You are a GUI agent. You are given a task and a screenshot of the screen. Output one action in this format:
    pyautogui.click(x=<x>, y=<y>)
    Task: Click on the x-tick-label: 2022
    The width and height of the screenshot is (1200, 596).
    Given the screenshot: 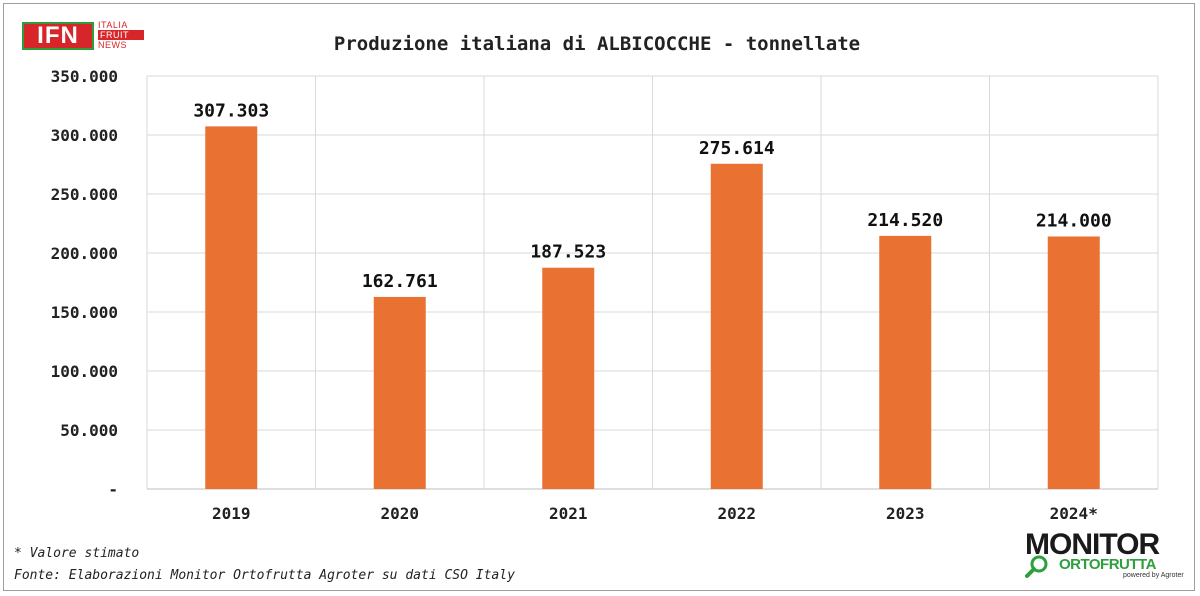 What is the action you would take?
    pyautogui.click(x=736, y=513)
    